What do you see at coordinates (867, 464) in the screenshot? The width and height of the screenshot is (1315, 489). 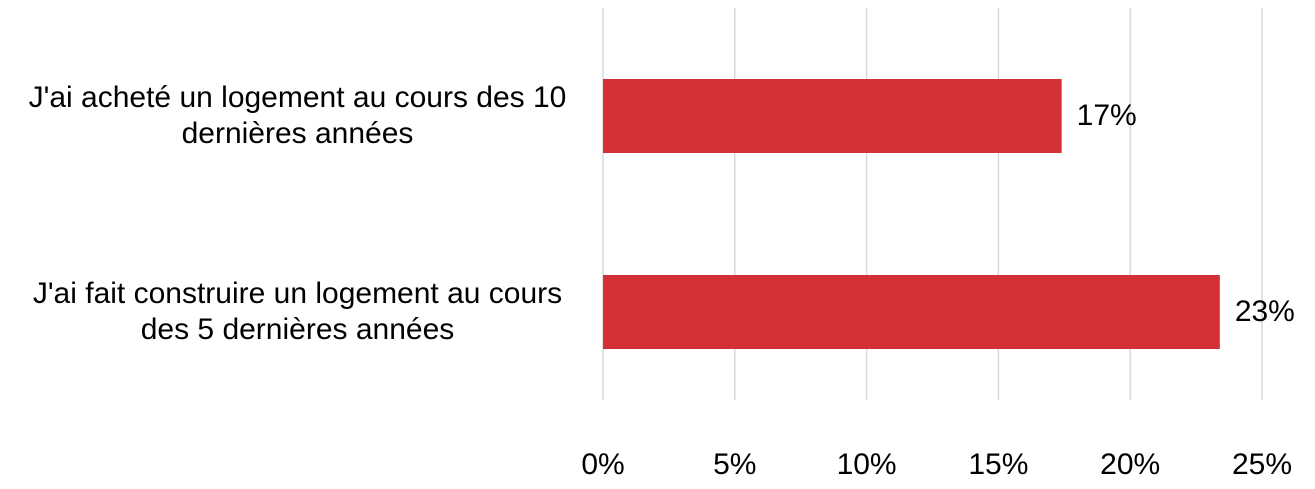 I see `x-tick-label: 10%` at bounding box center [867, 464].